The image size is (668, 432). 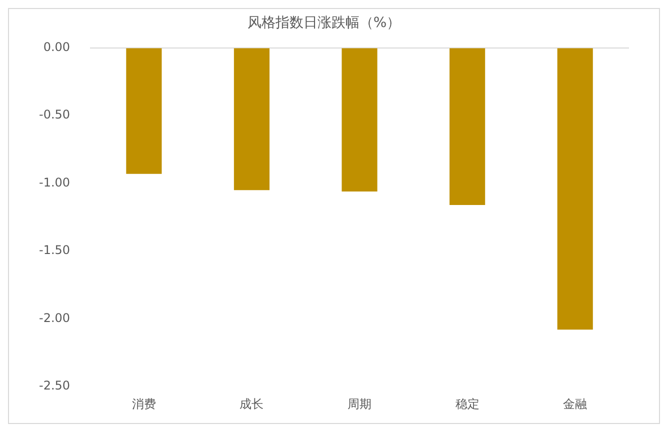 What do you see at coordinates (467, 403) in the screenshot?
I see `x-tick-label: 稳定` at bounding box center [467, 403].